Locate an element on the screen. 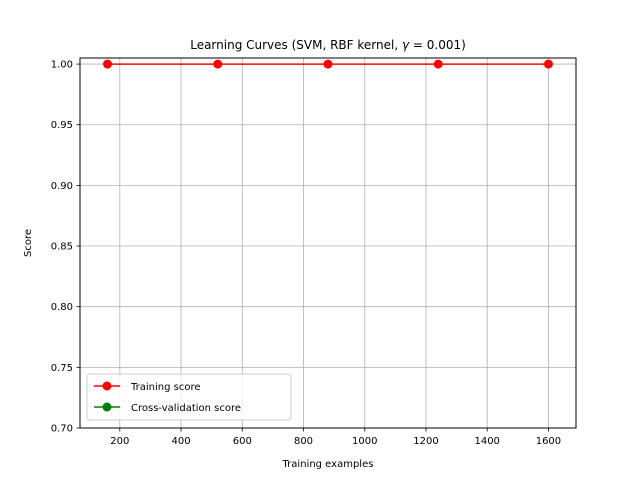 The width and height of the screenshot is (640, 480). y-tick-label: 0.70 is located at coordinates (62, 429).